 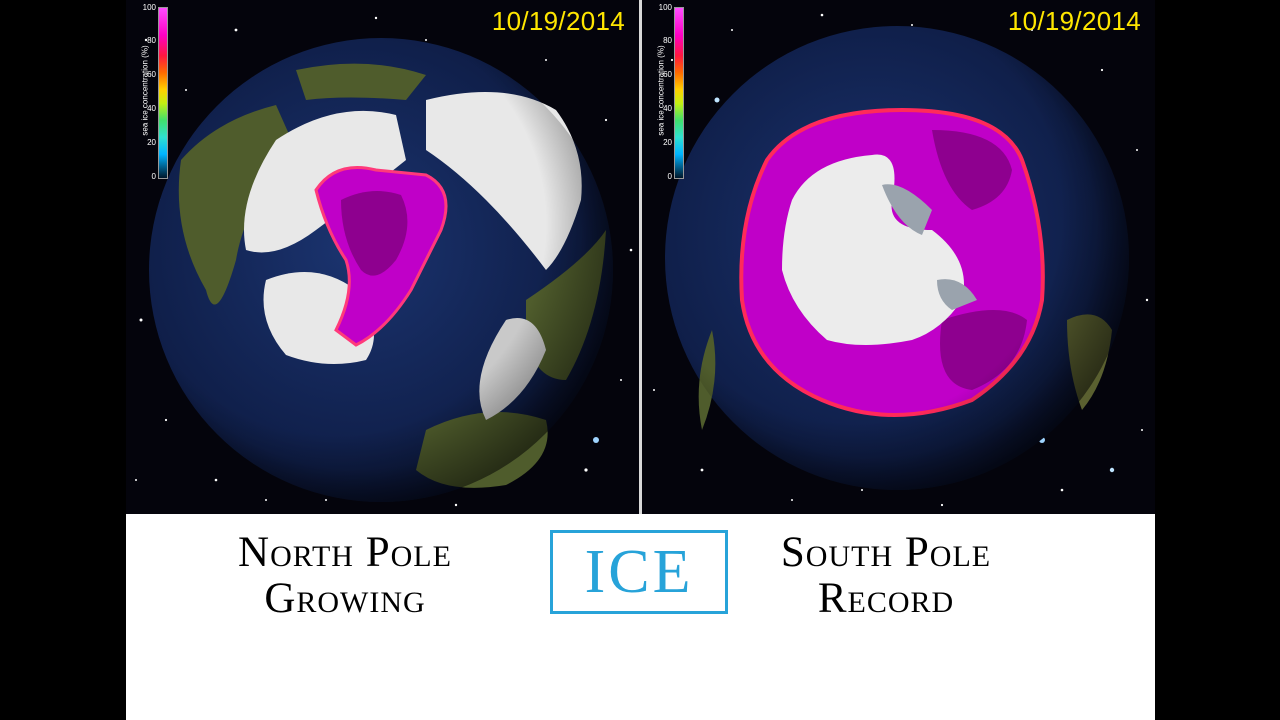 I want to click on caption-line: North Pole, so click(x=345, y=552).